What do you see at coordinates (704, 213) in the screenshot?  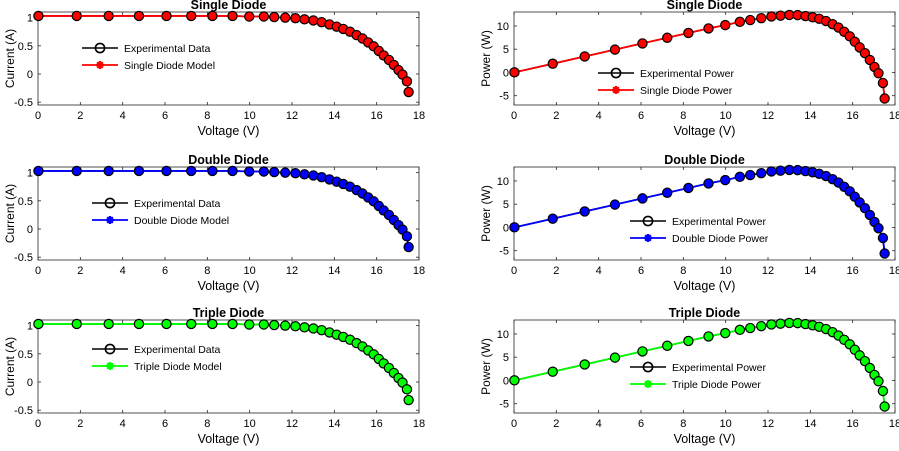 I see `plot-area` at bounding box center [704, 213].